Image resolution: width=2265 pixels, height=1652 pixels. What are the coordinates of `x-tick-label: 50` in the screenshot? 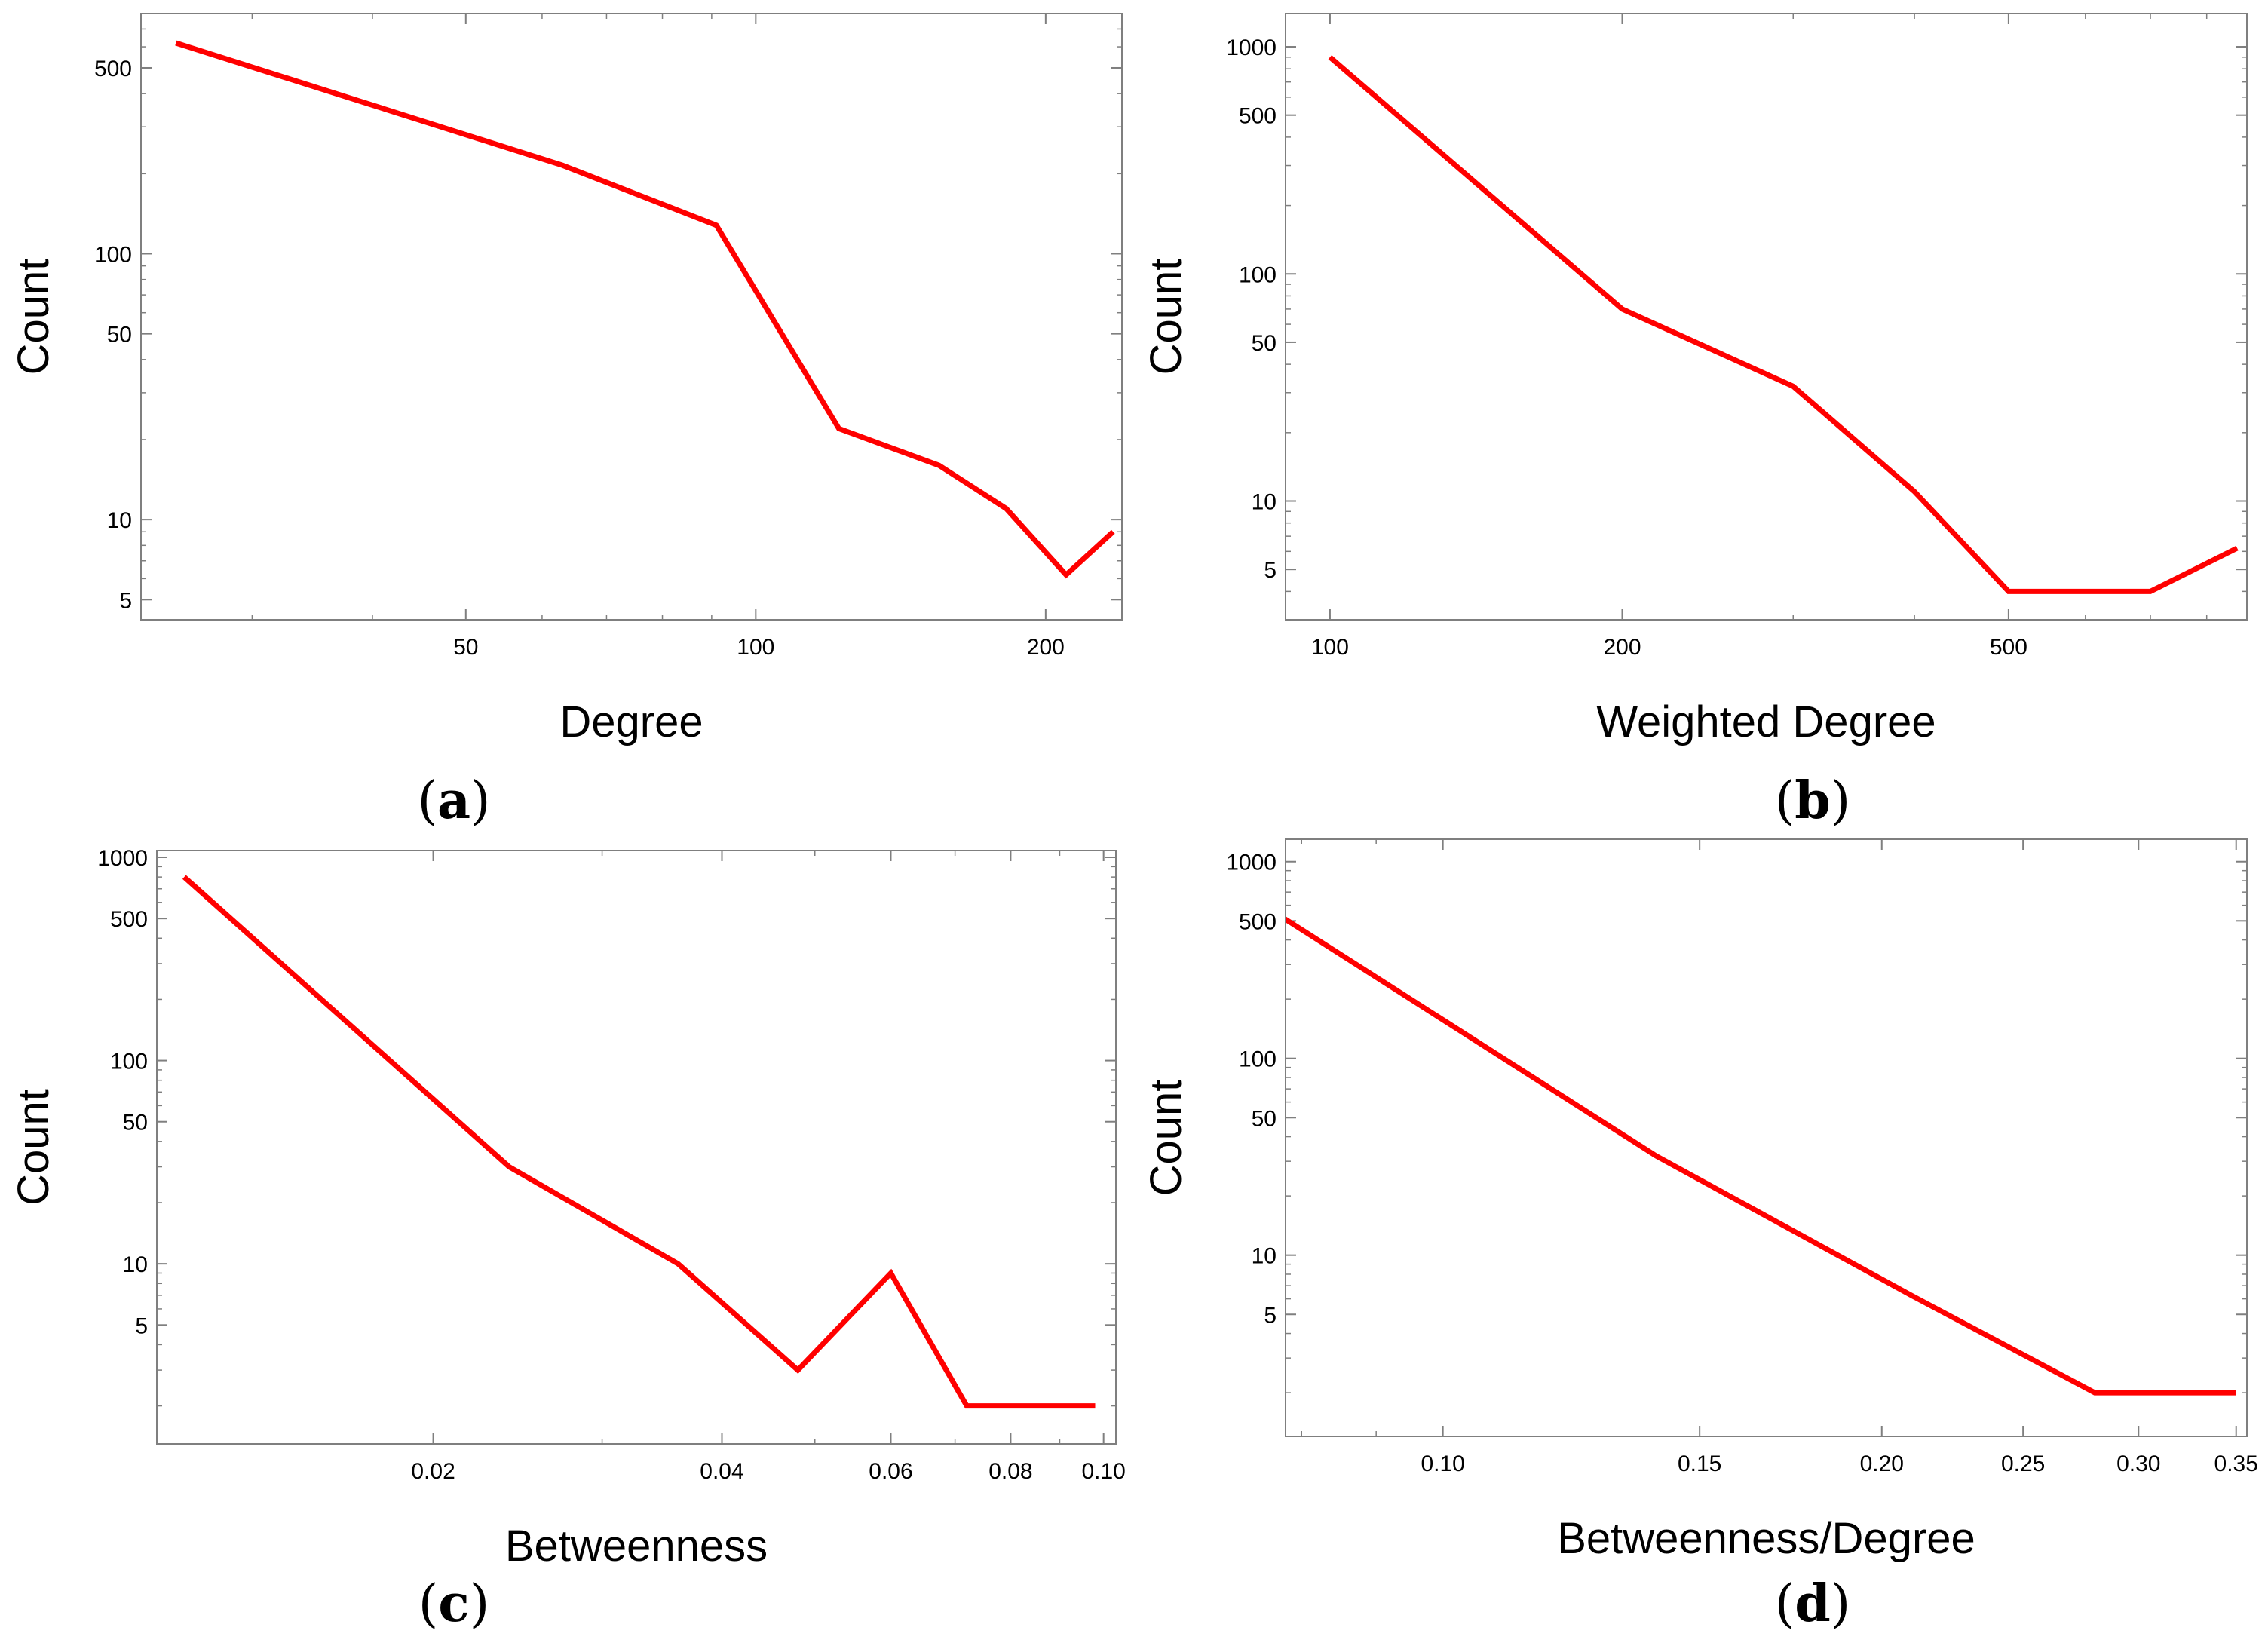 It's located at (465, 648).